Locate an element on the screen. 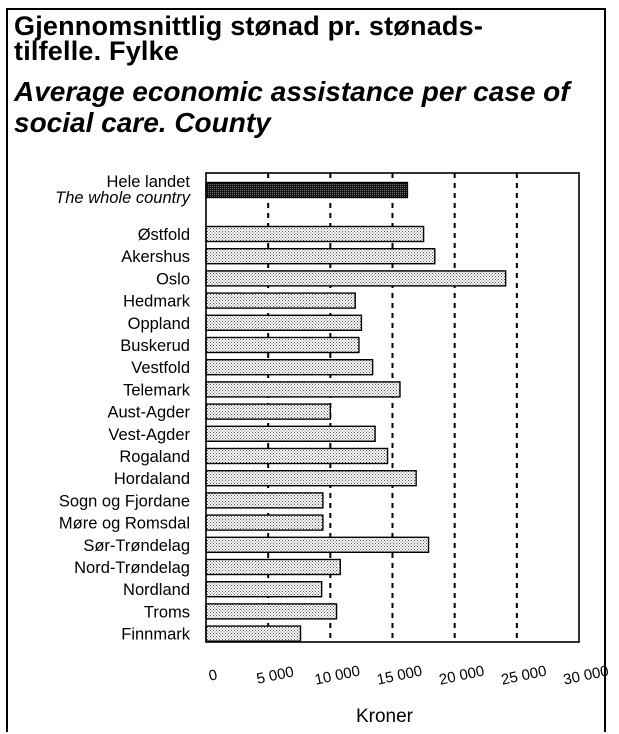 The height and width of the screenshot is (734, 619). category-label: Telemark is located at coordinates (157, 390).